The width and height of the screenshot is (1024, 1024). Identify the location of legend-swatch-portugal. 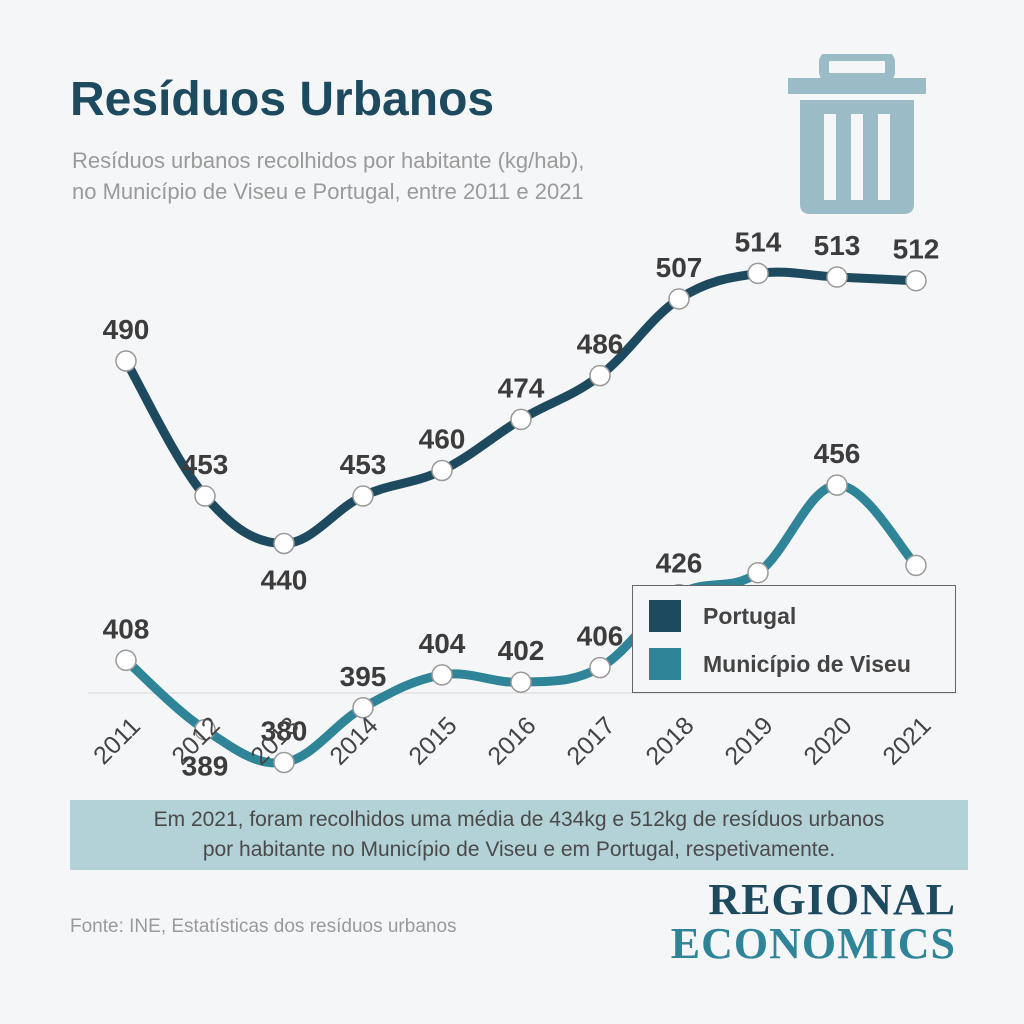
(665, 616).